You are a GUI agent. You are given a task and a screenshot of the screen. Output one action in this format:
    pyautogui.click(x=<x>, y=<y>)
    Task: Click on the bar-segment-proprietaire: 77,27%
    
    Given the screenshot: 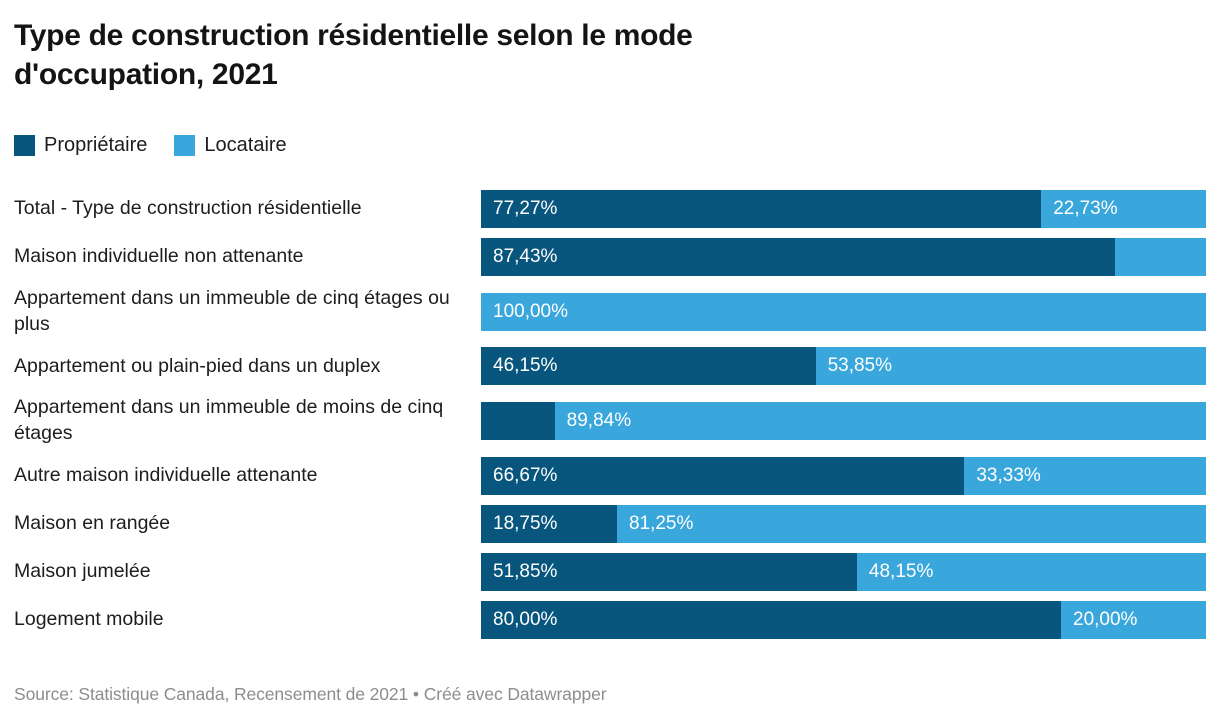 What is the action you would take?
    pyautogui.click(x=761, y=209)
    